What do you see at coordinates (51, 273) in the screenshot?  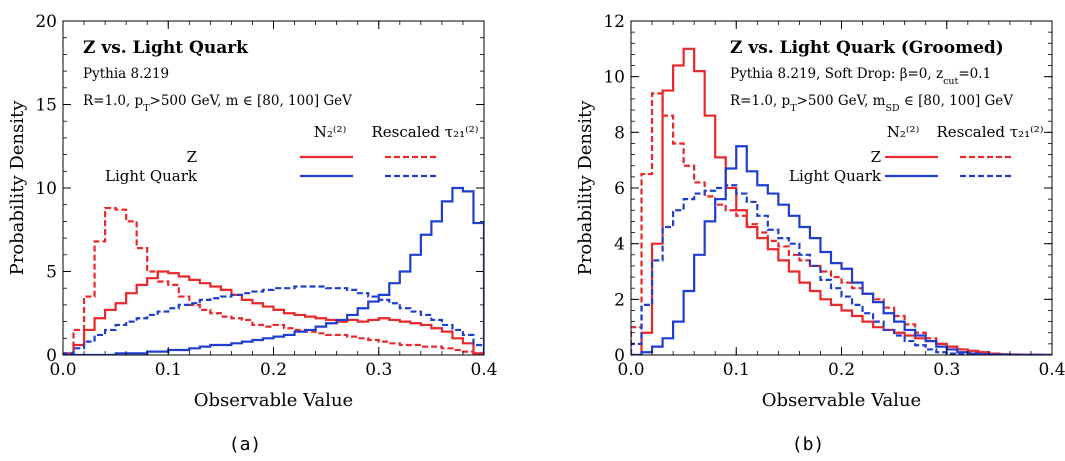 I see `y-tick-label: 5` at bounding box center [51, 273].